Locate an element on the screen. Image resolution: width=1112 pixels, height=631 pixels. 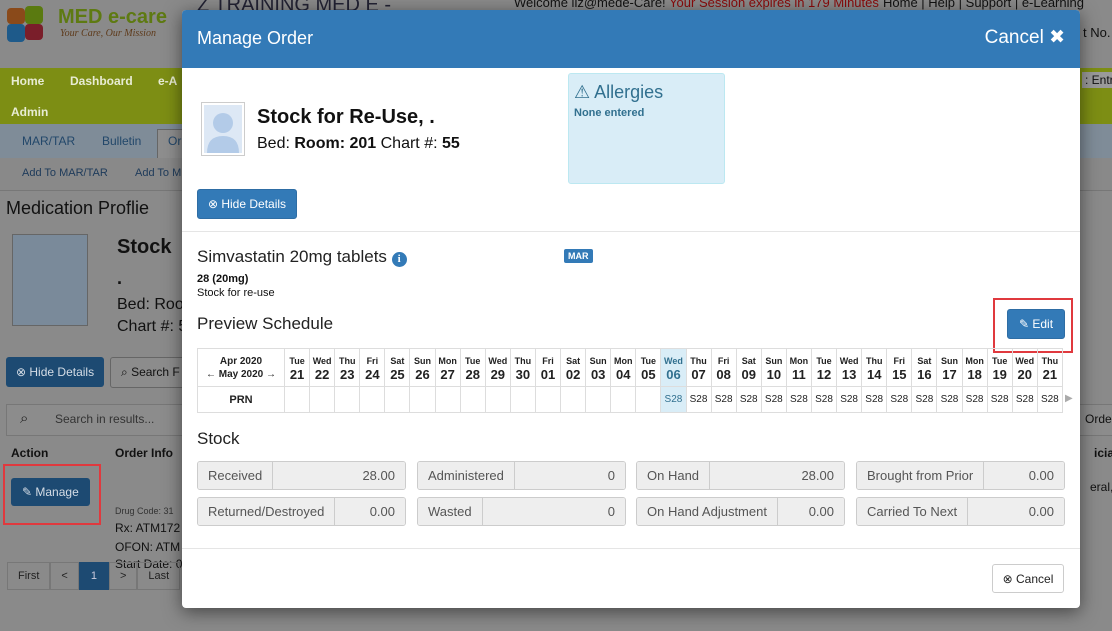
medication-name: Simvastatin 20mg tablets i is located at coordinates (302, 257).